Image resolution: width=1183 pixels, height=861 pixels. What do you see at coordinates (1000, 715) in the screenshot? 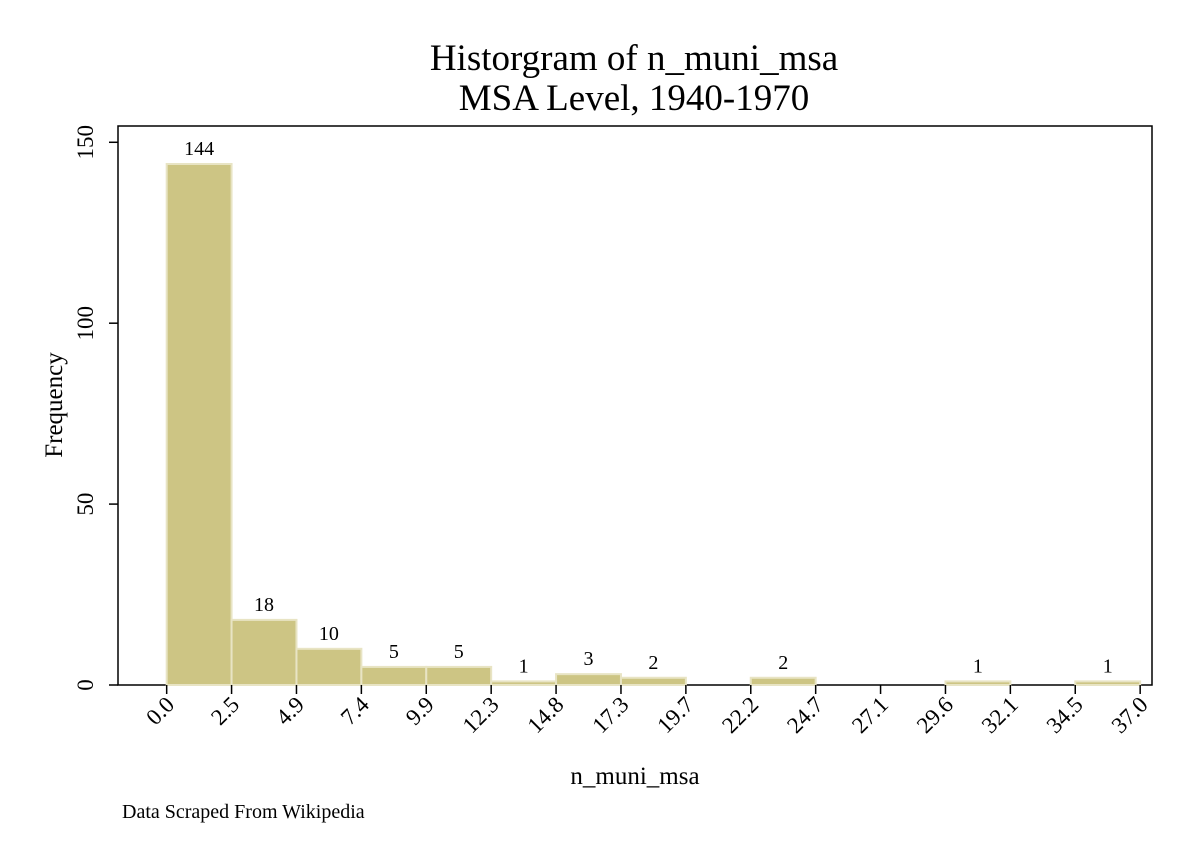
I see `x-tick-label: 32.1` at bounding box center [1000, 715].